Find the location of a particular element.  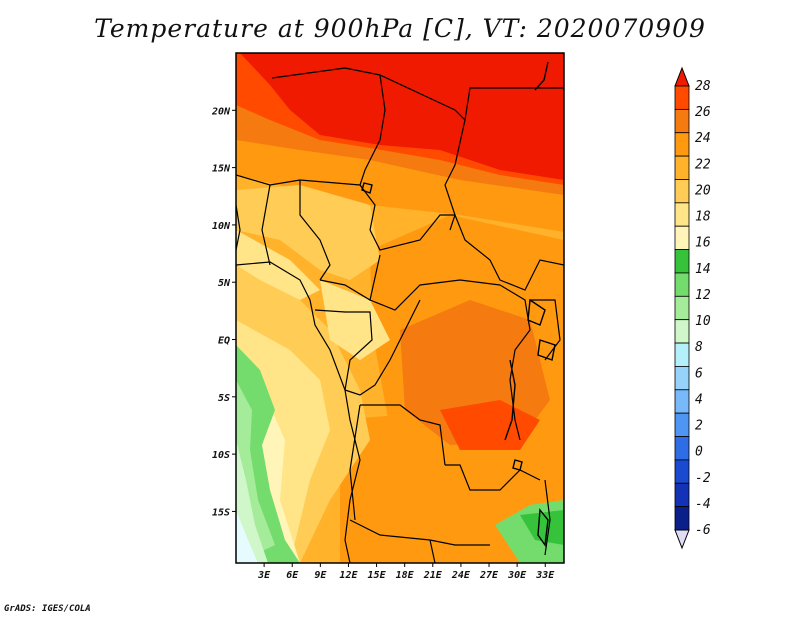

longitude-axis: 3E 6E 9E 12E 15E 18E 21E 24E 27E 30E 33E is located at coordinates (406, 572).